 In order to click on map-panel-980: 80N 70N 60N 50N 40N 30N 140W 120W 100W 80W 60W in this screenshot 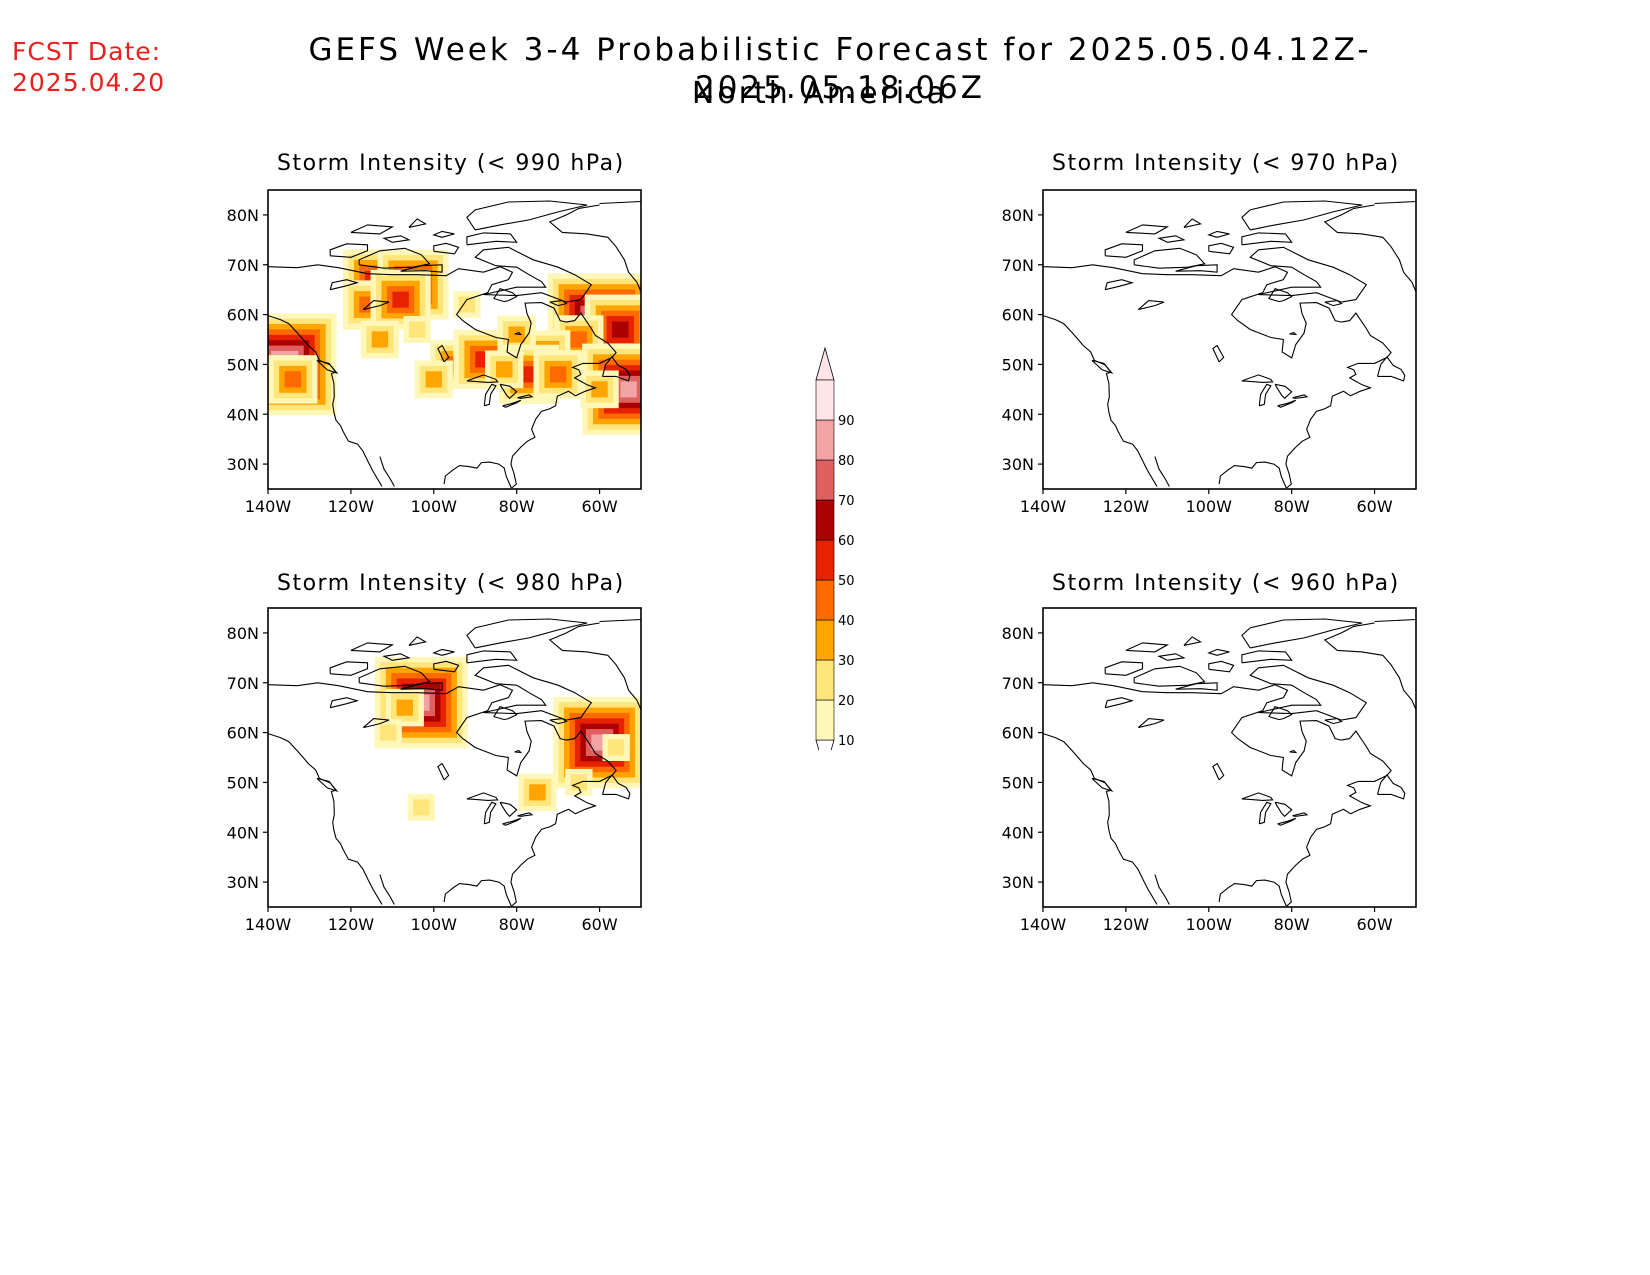, I will do `click(434, 770)`.